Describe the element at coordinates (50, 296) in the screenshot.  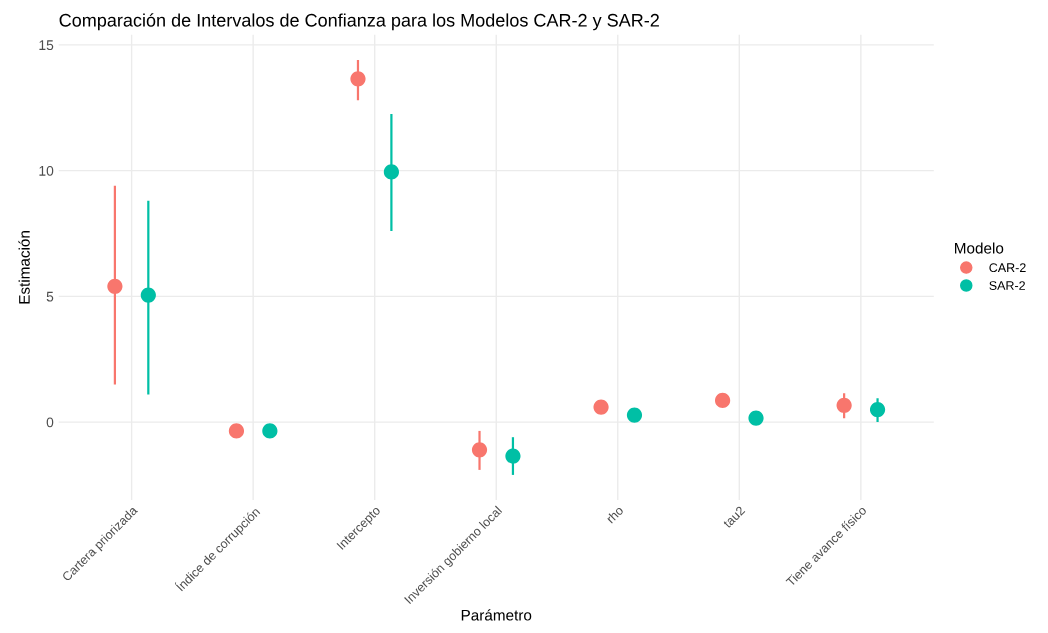
I see `y-tick-label: 5` at that location.